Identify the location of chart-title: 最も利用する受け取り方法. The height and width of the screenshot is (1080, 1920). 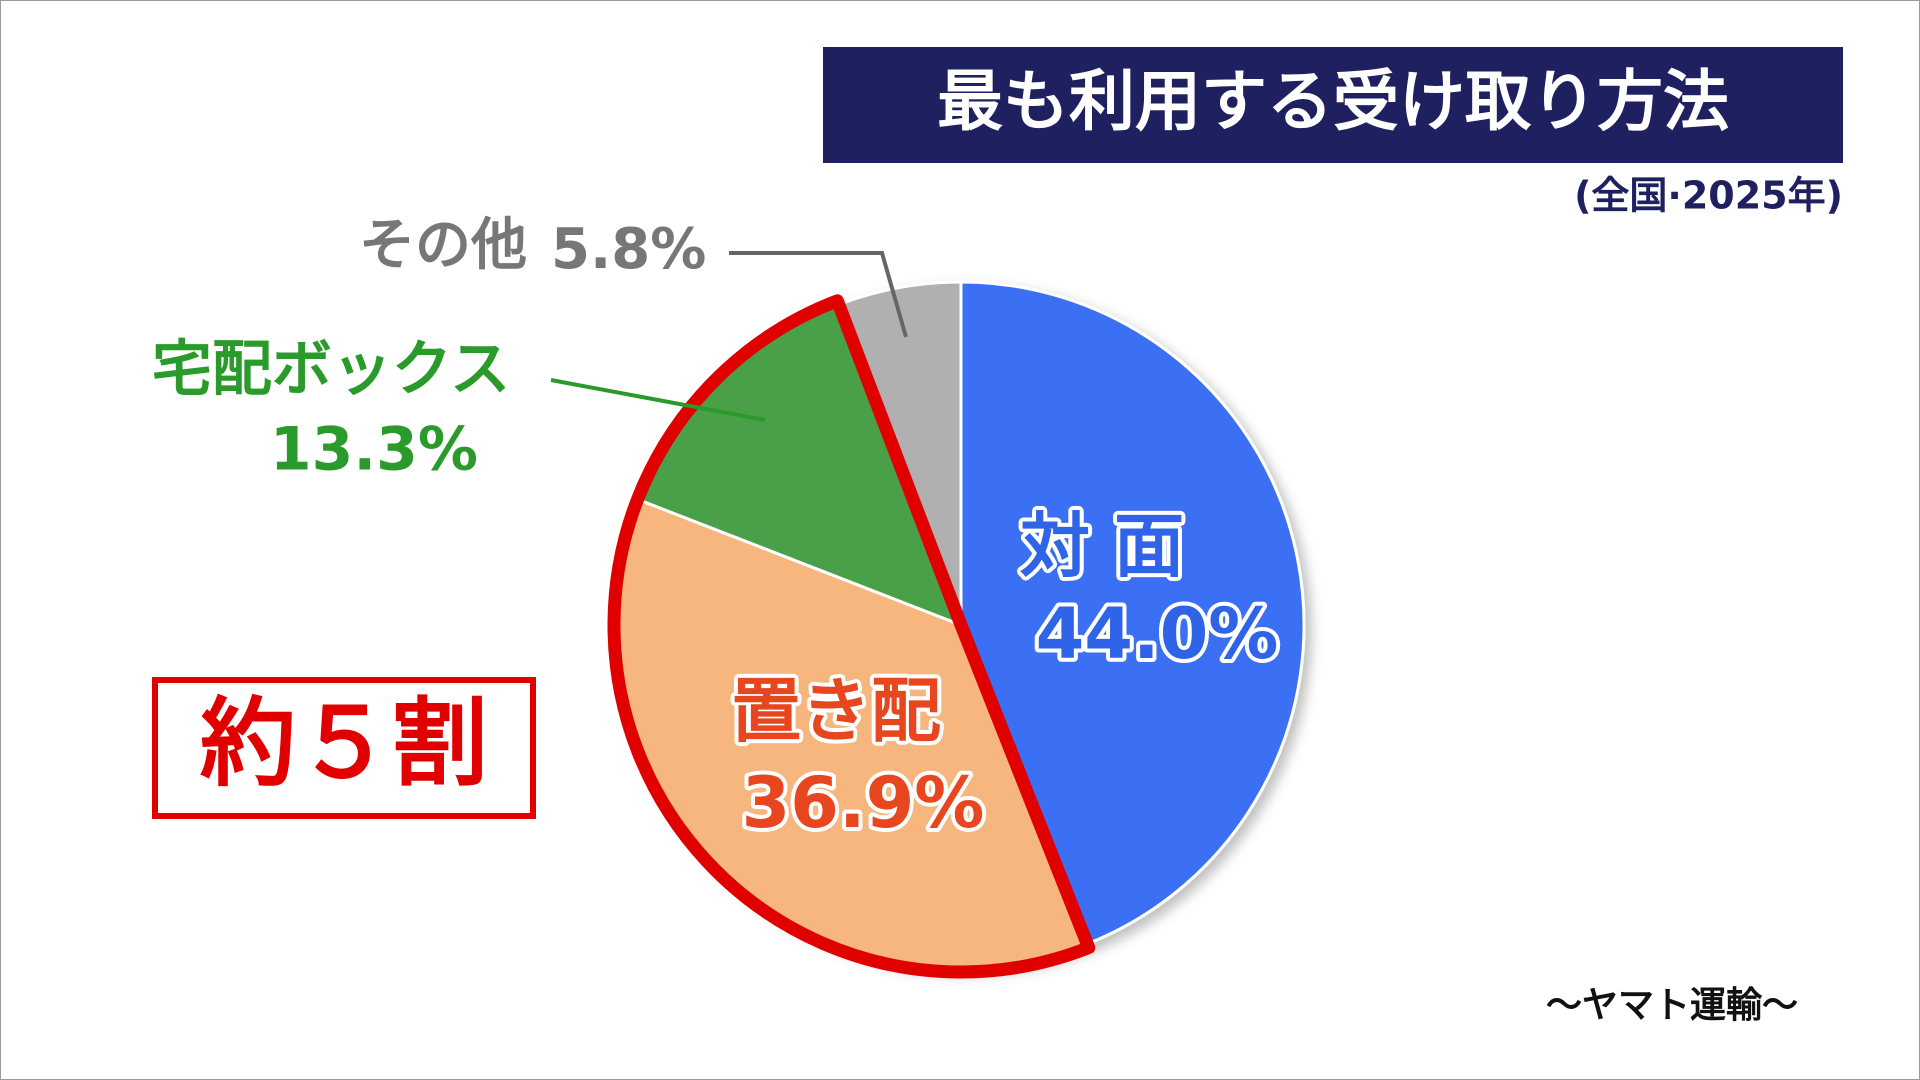
(1333, 101).